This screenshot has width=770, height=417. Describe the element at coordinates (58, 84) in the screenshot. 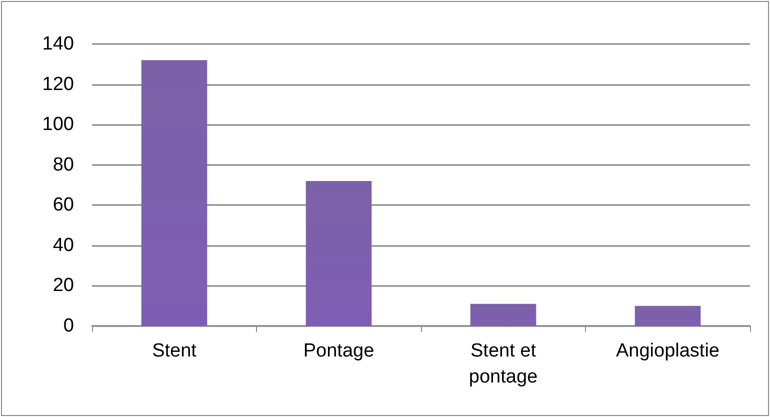

I see `y-tick-label: 120` at that location.